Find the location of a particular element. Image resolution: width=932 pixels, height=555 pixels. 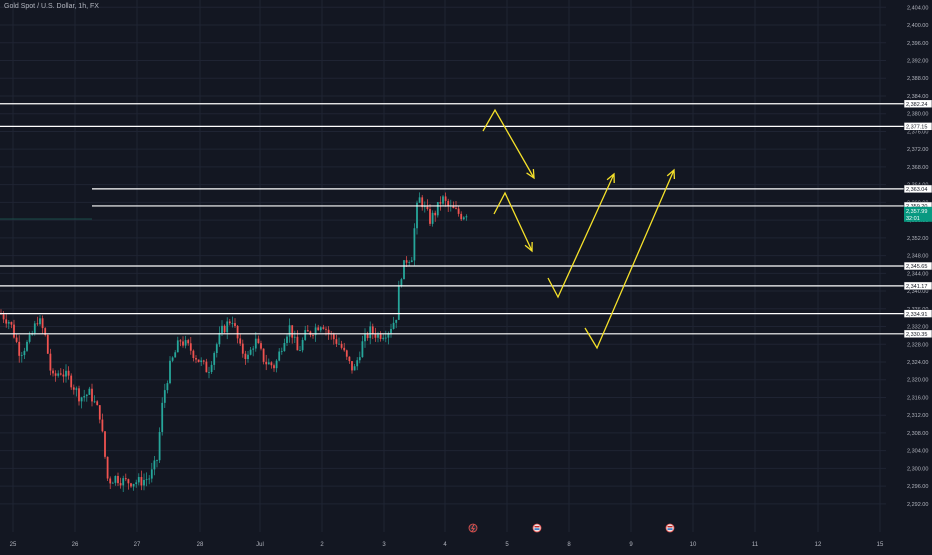

price-tick-label: 2,400.00 is located at coordinates (917, 26).